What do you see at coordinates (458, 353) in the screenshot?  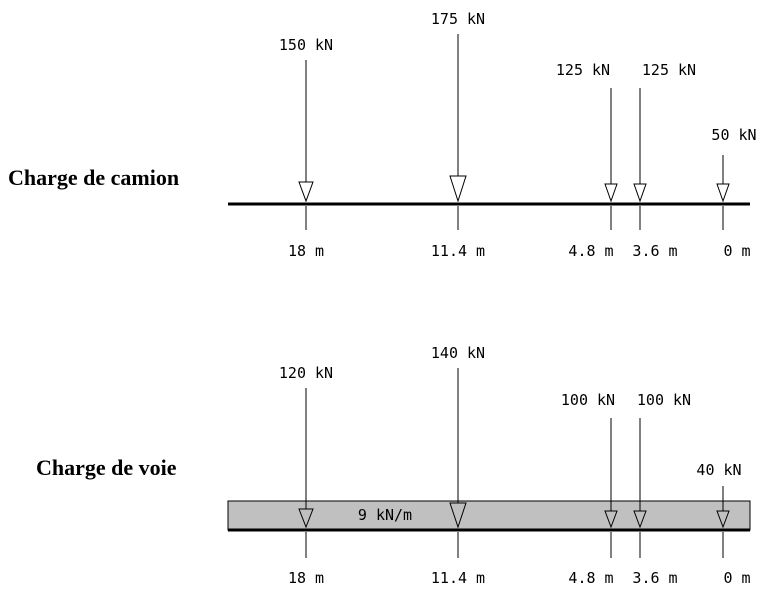 I see `lane-load-2-label: 140 kN` at bounding box center [458, 353].